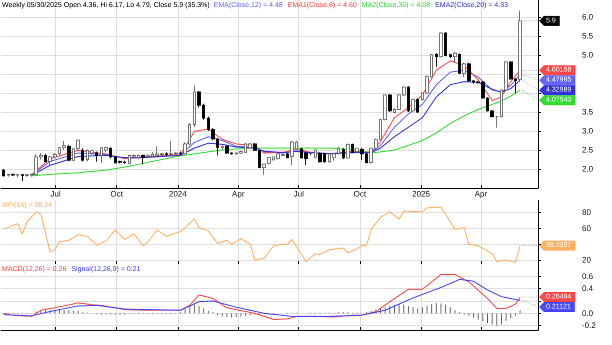 This screenshot has height=345, width=612. What do you see at coordinates (421, 194) in the screenshot?
I see `x-tick-label: 2025` at bounding box center [421, 194].